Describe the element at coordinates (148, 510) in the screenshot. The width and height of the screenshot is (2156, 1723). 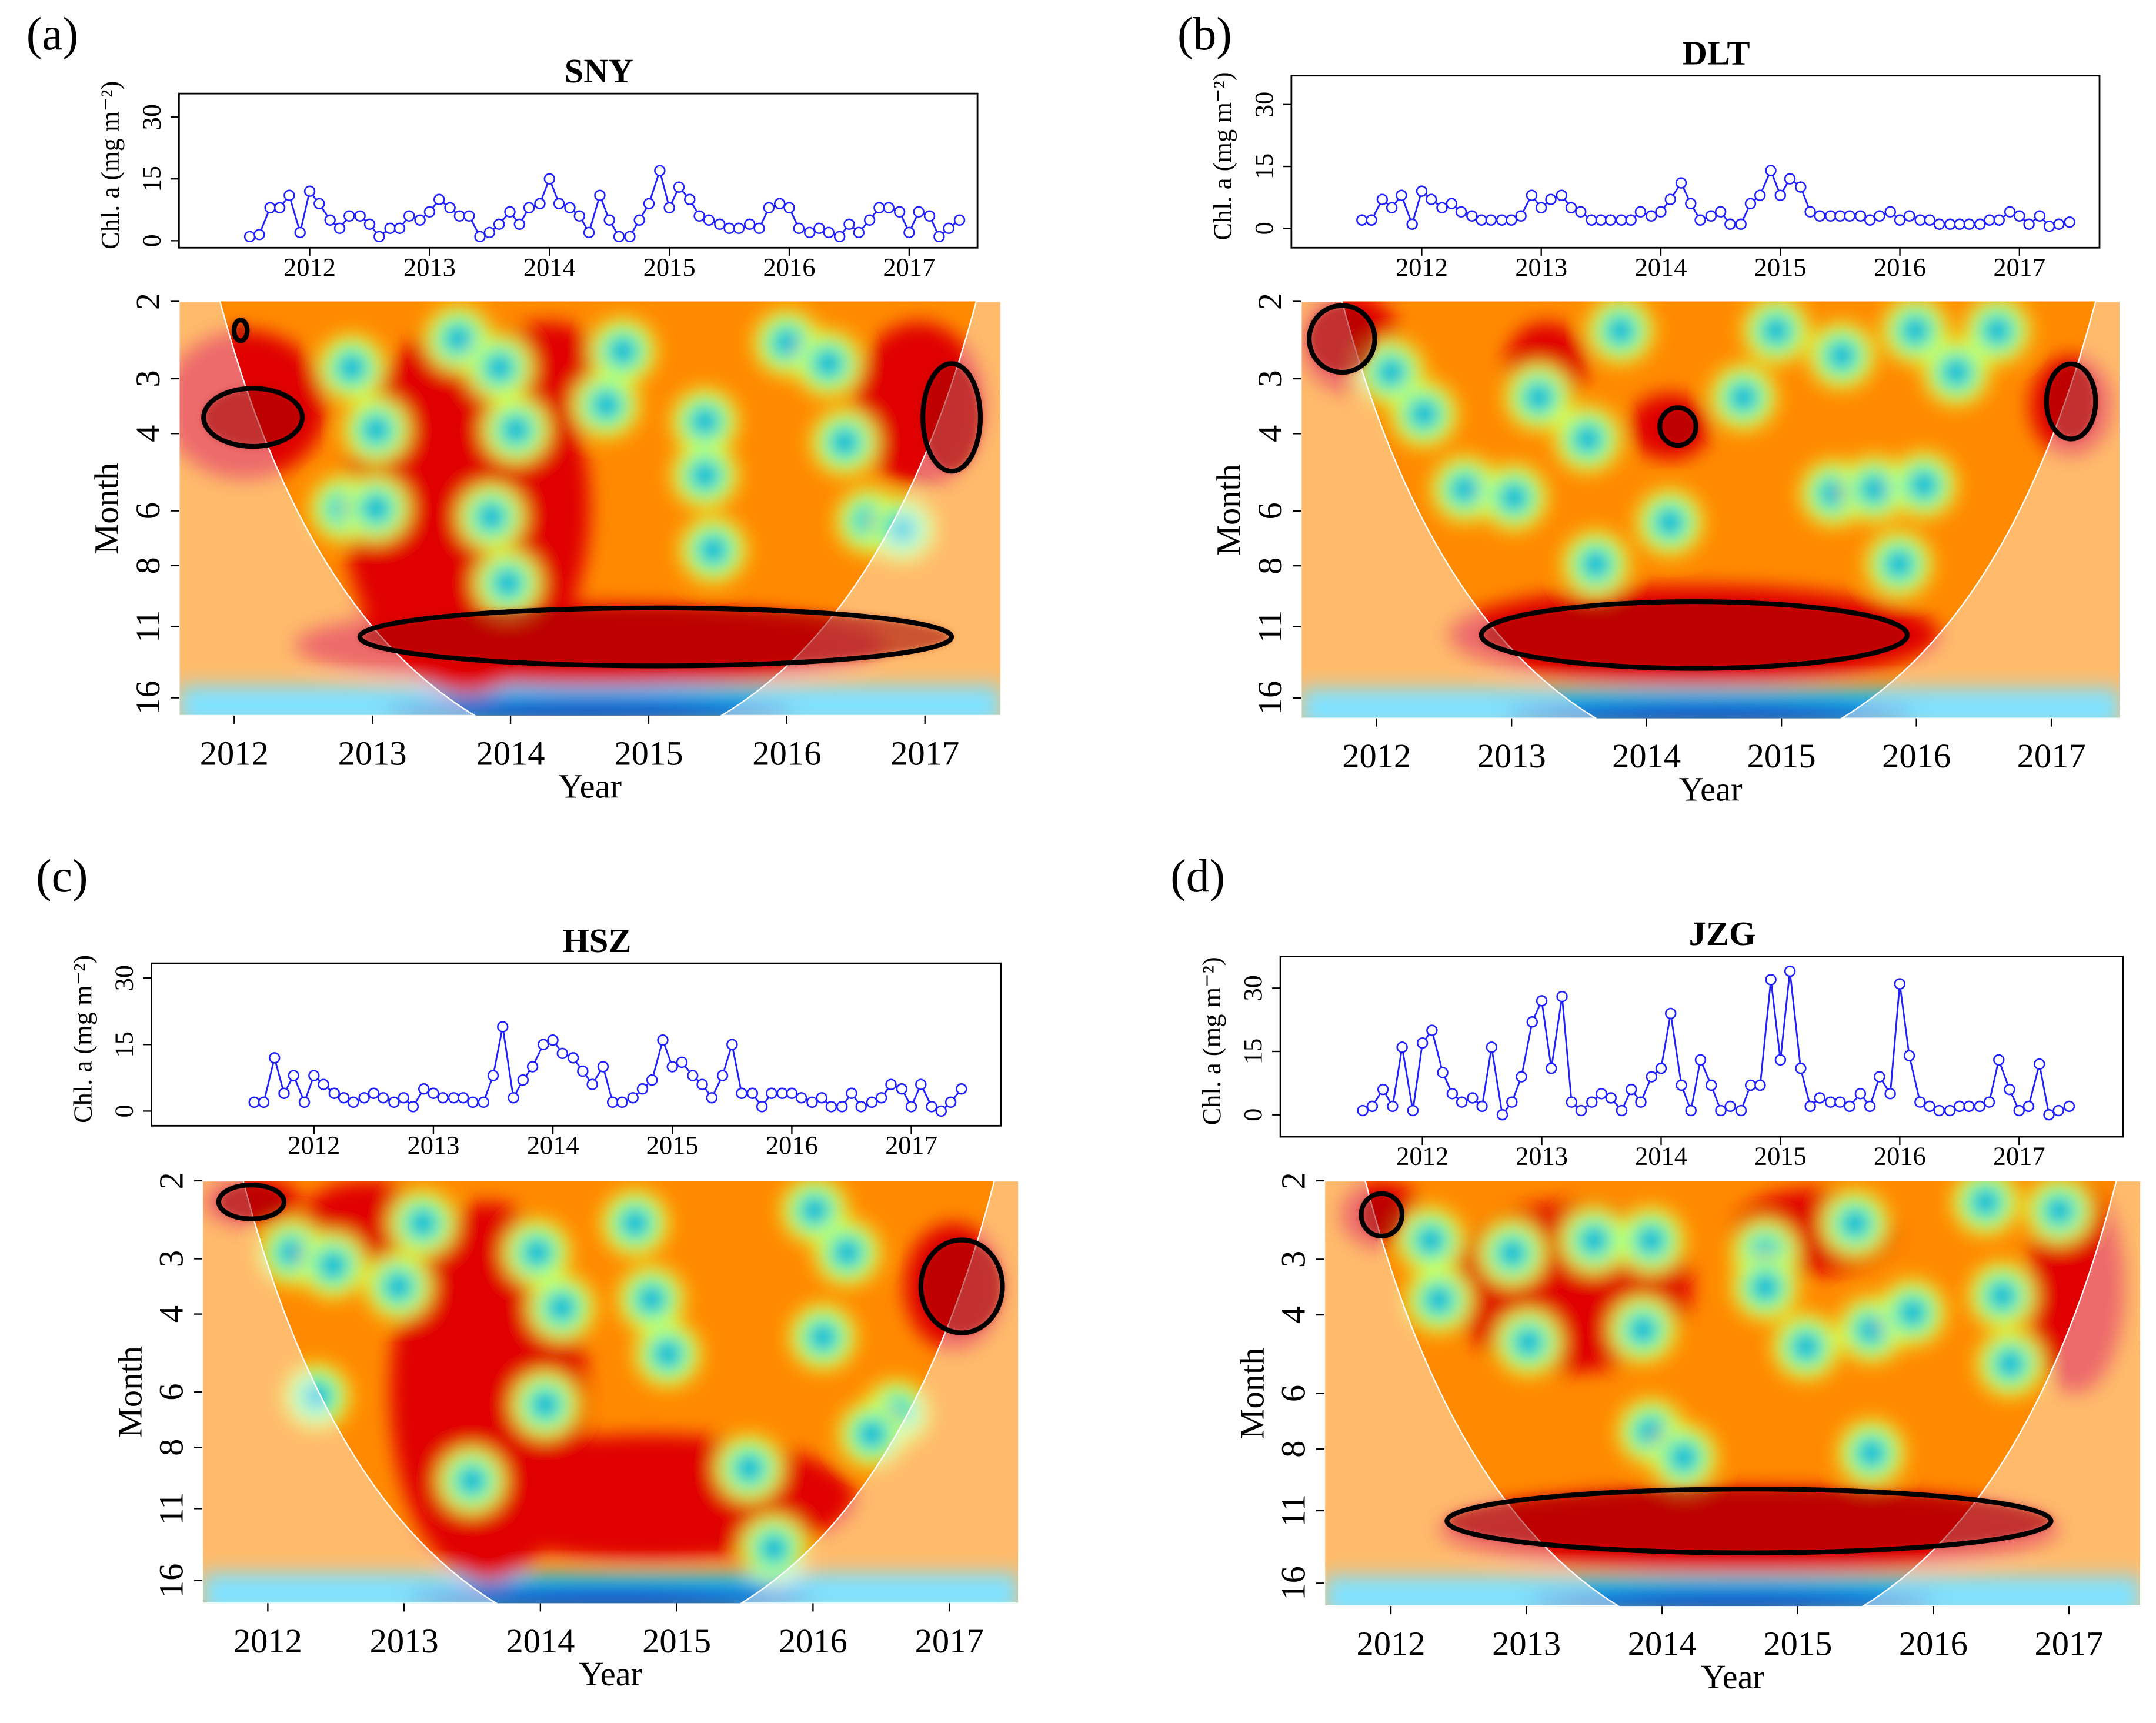
I see `y-tick-label: 6` at that location.